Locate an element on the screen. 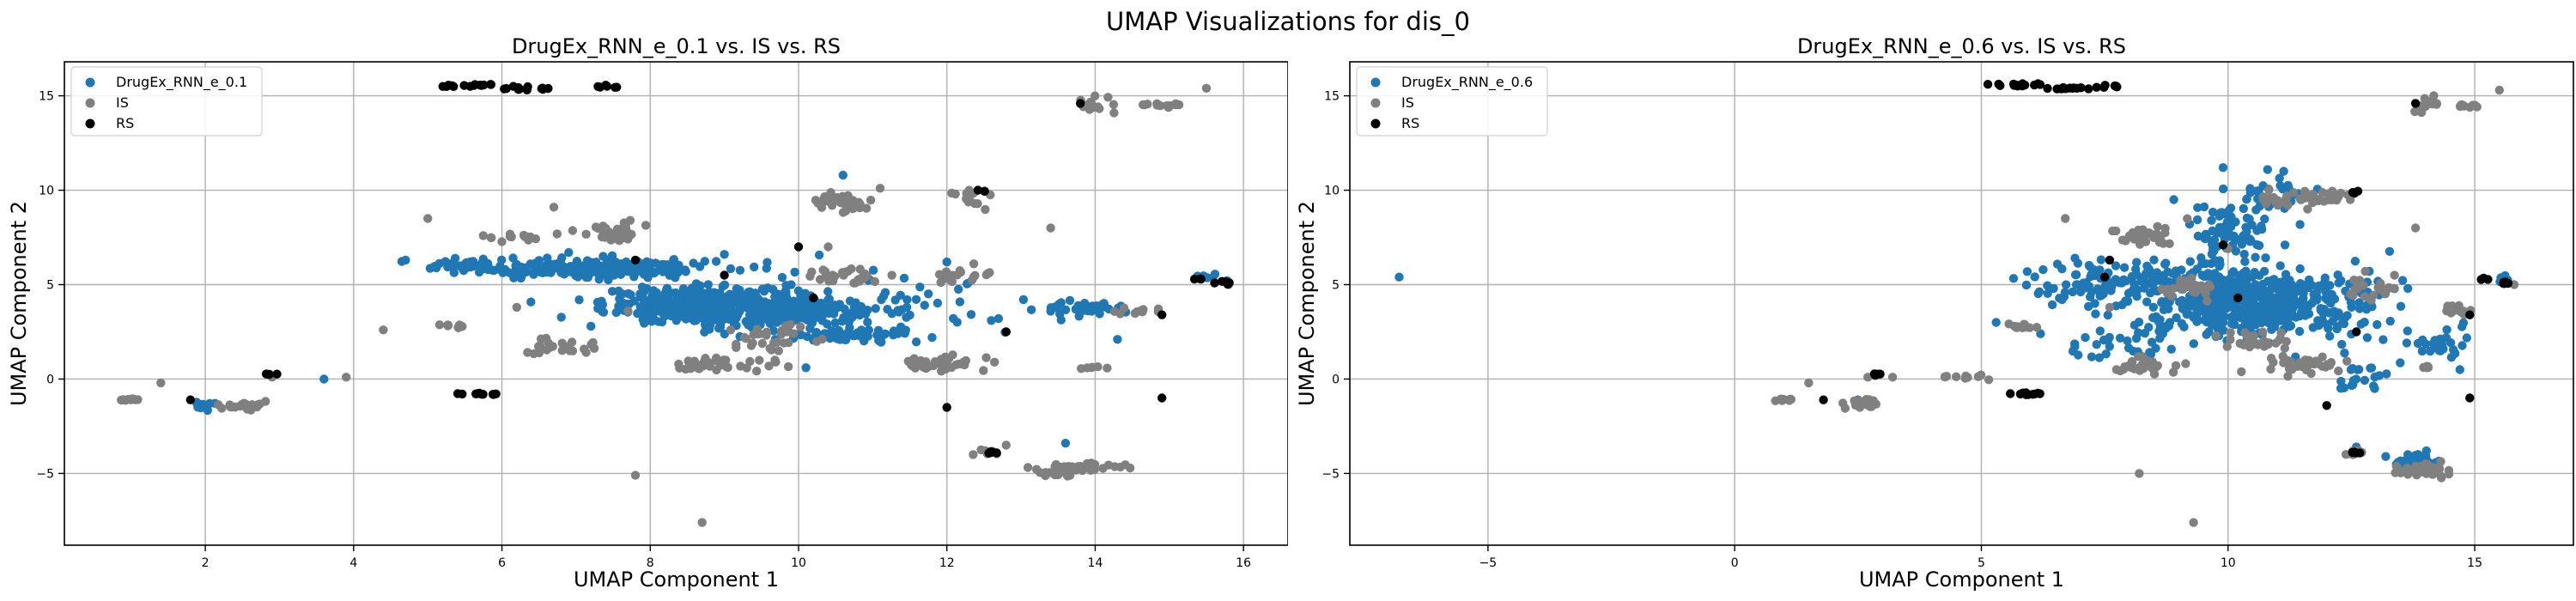  y-tick-label: 10 is located at coordinates (46, 191).